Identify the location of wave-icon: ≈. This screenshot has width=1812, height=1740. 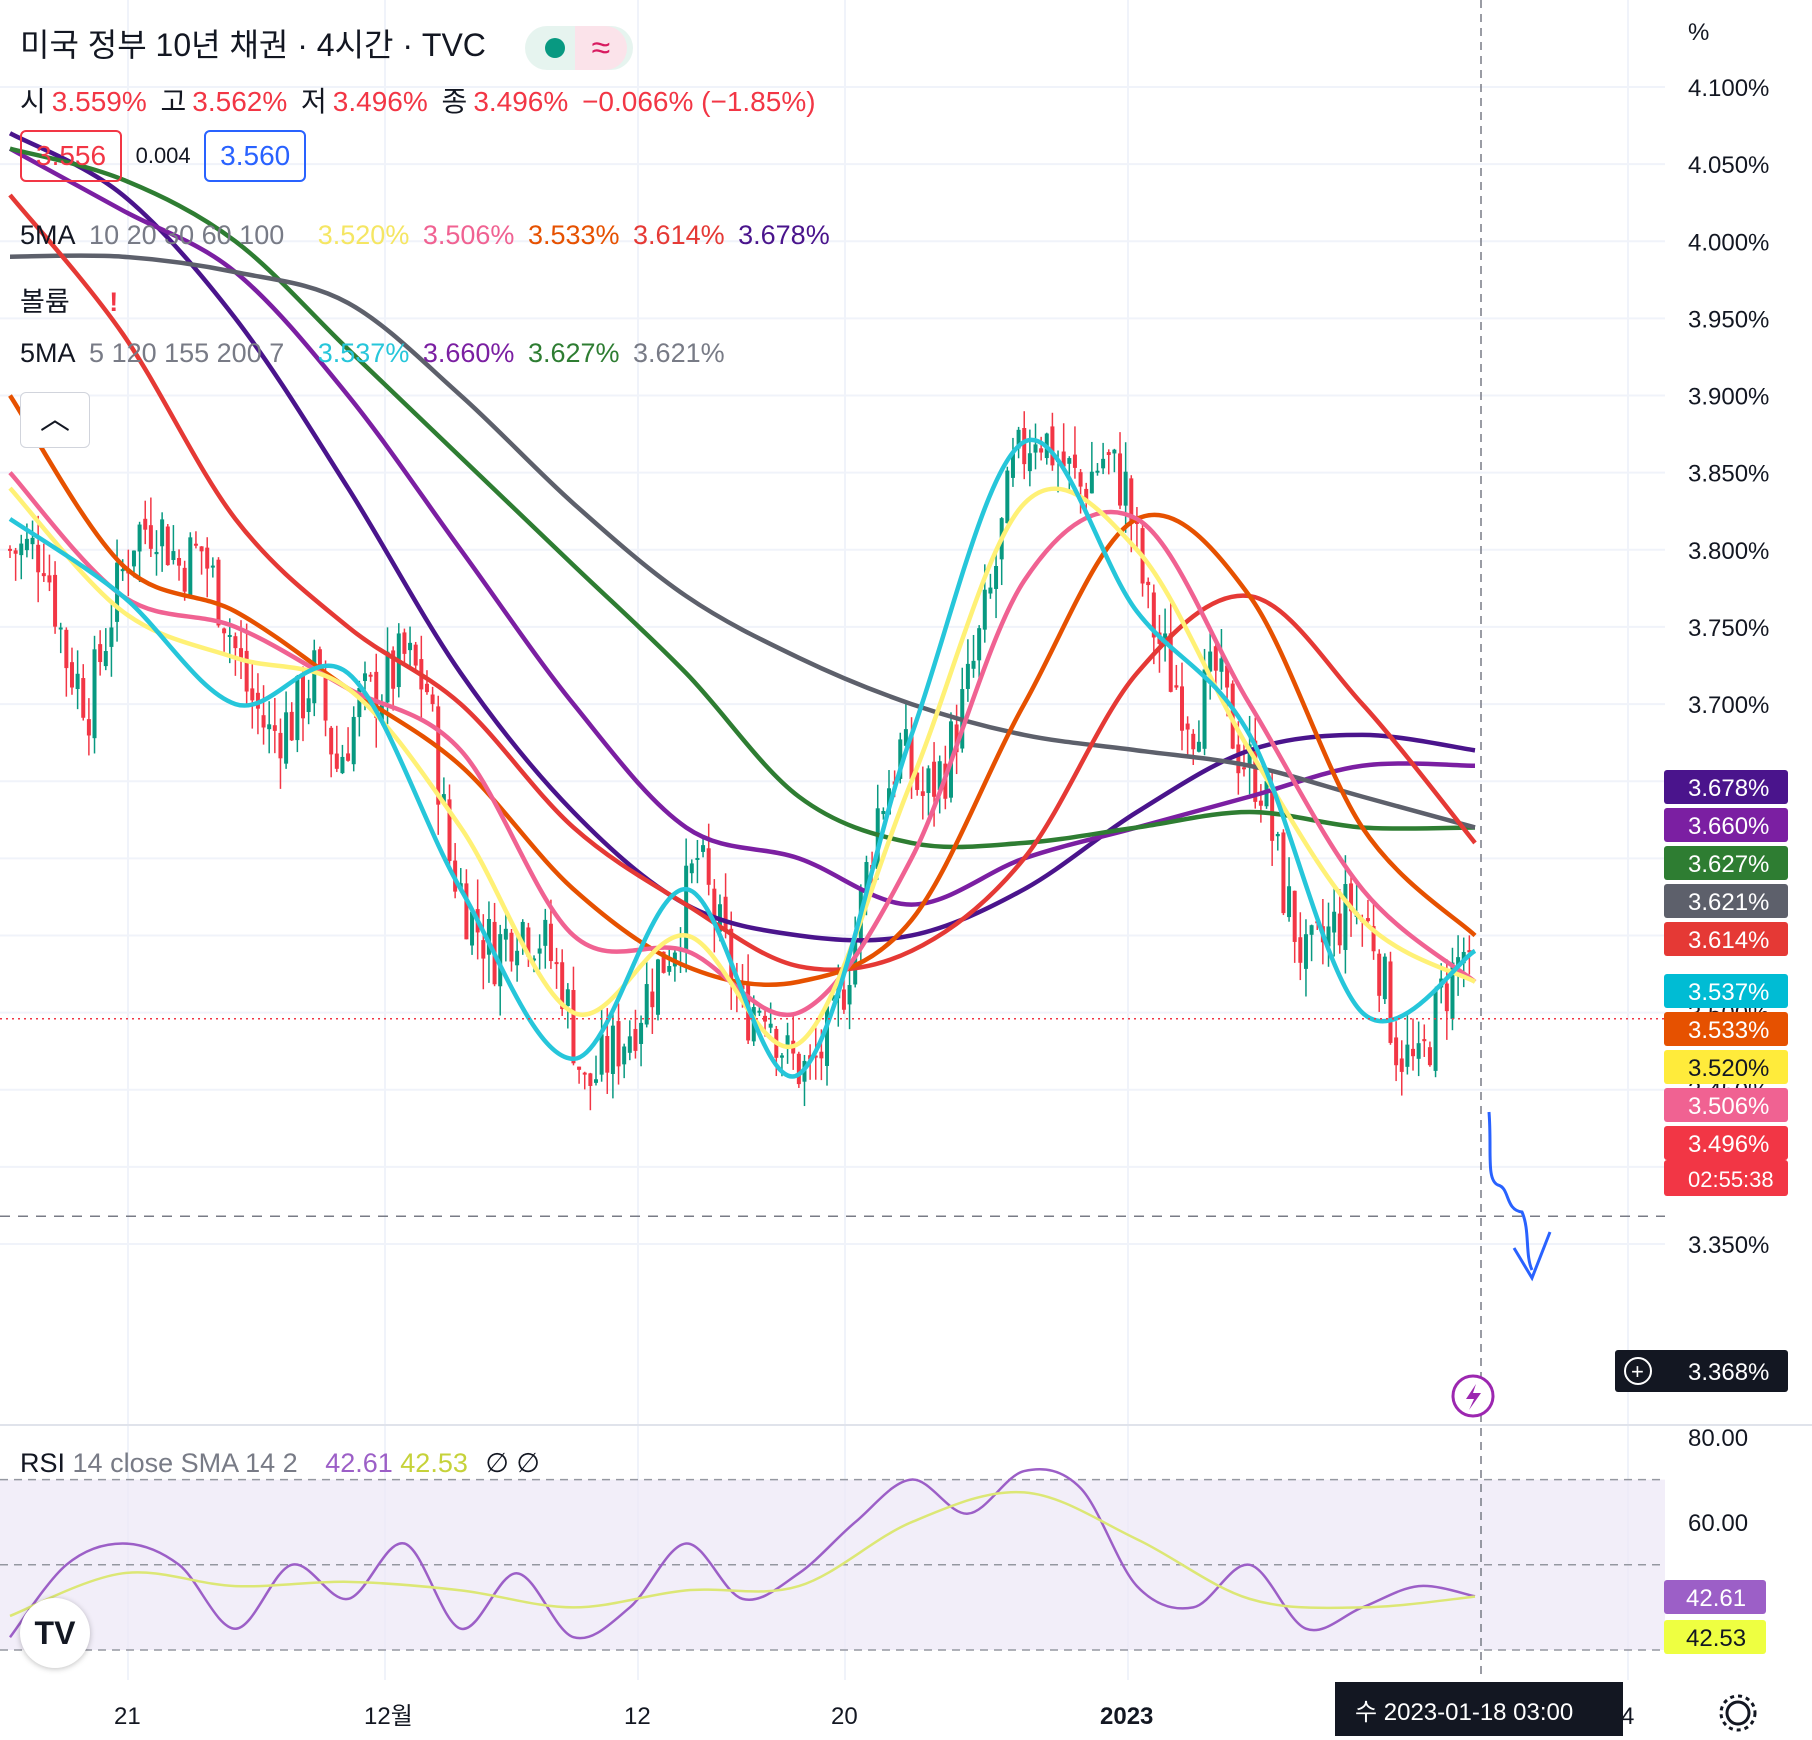
(600, 47).